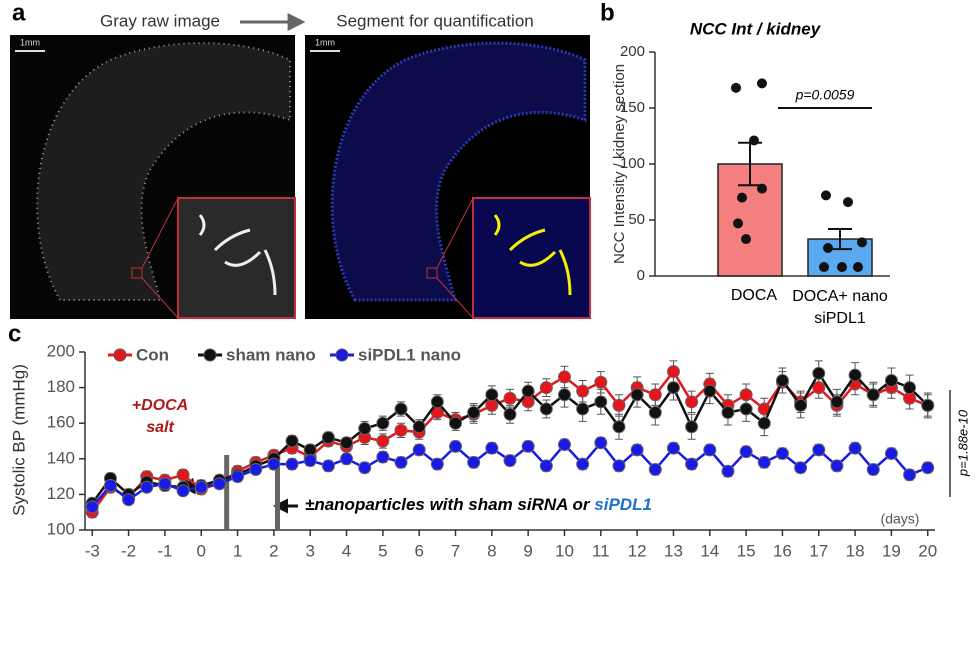 This screenshot has width=975, height=645. Describe the element at coordinates (673, 550) in the screenshot. I see `x-tick-label: 13` at that location.